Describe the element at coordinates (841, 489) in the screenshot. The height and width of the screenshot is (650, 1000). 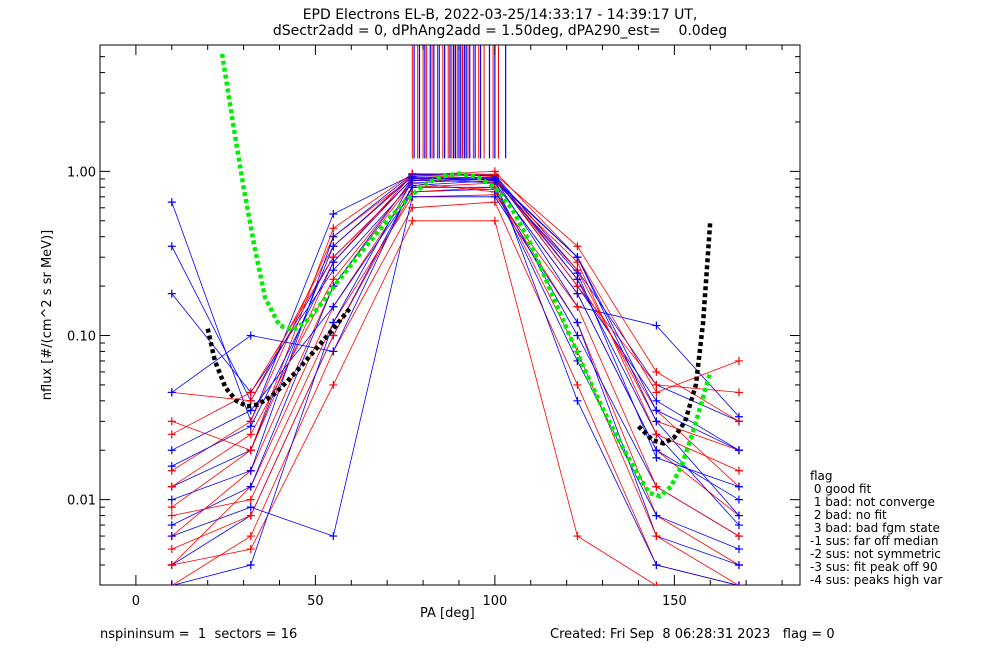
I see `flag-legend-item: 0 good fit` at that location.